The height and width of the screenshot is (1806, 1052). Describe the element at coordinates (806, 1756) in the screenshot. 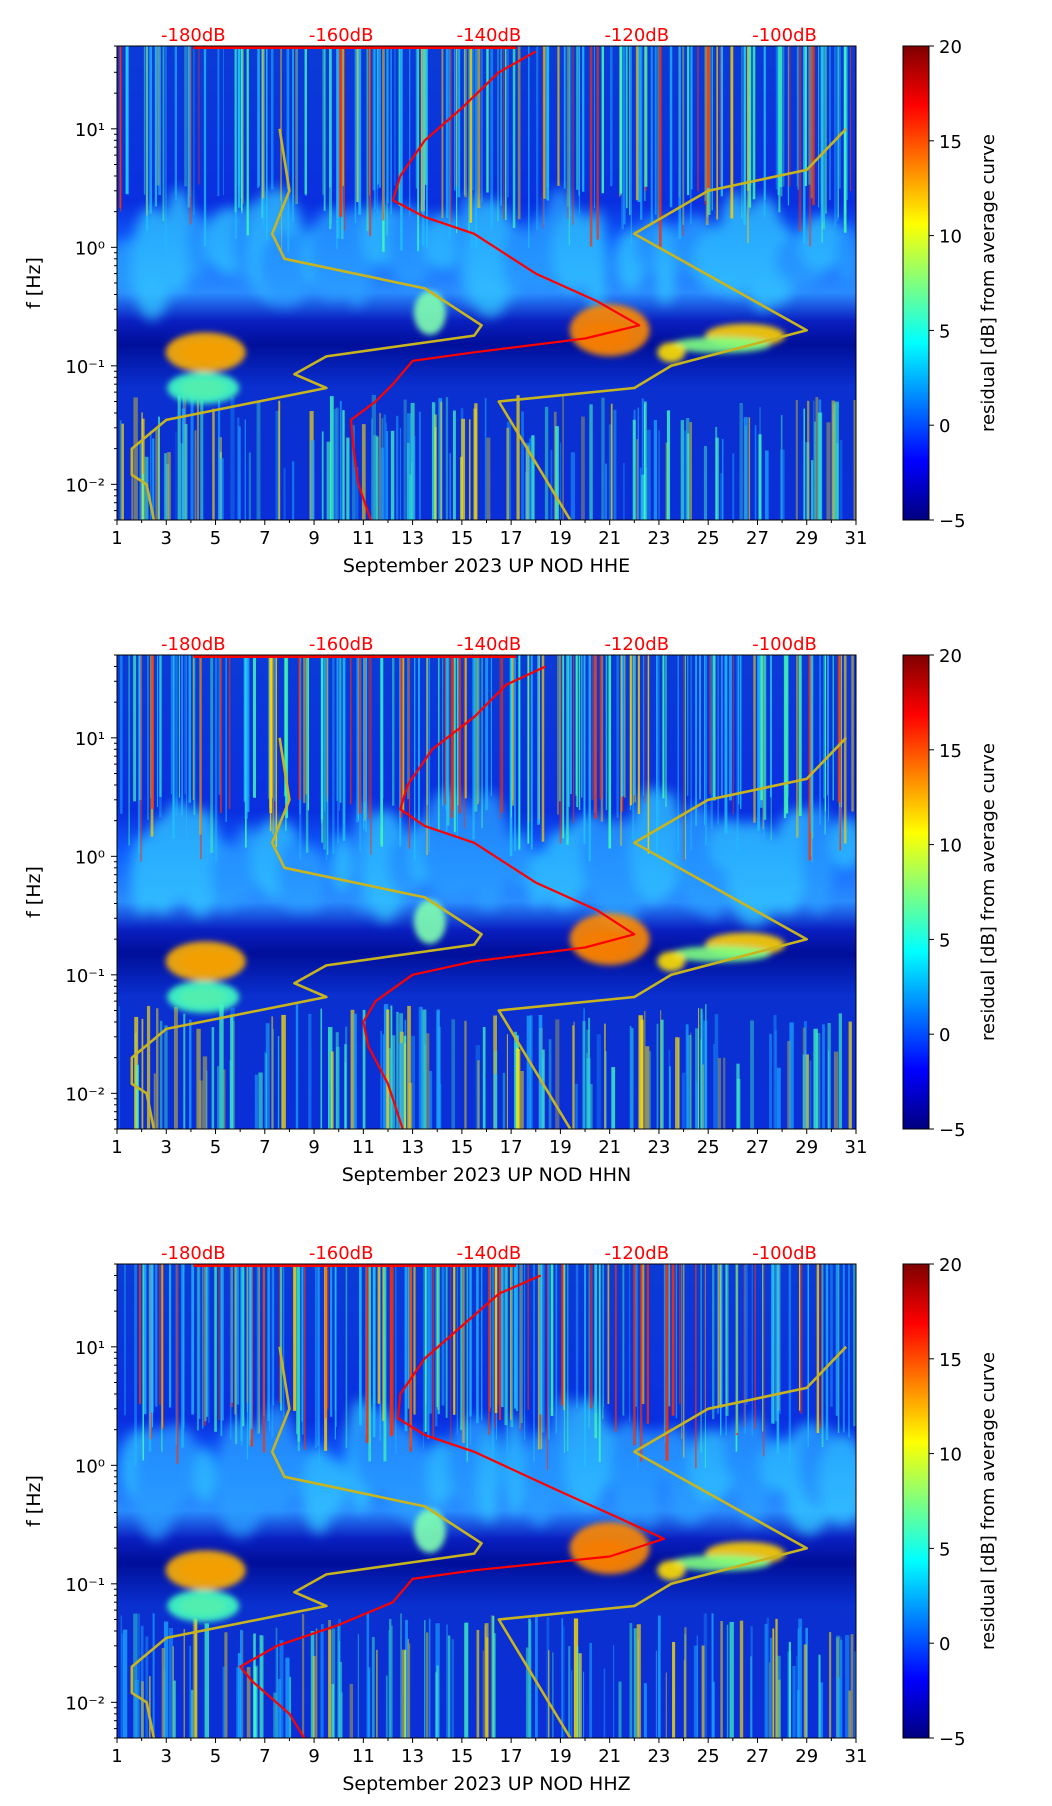

I see `x-tick-label: 29` at that location.